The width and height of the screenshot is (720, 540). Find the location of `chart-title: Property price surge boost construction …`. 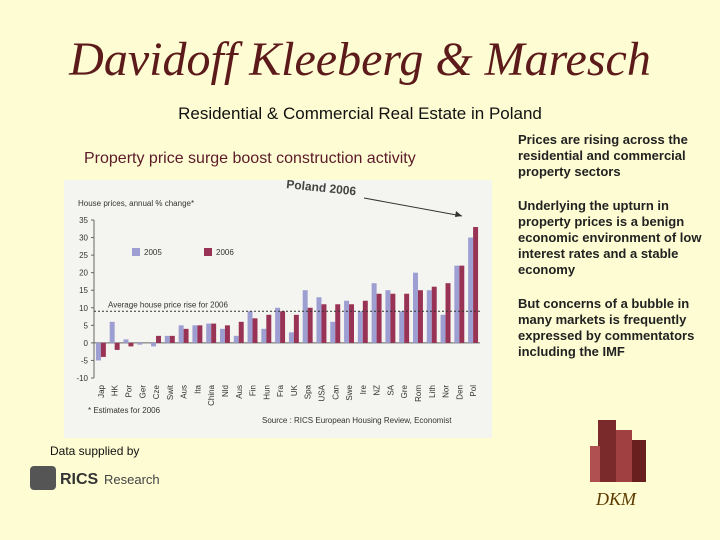

chart-title: Property price surge boost construction … is located at coordinates (250, 158).